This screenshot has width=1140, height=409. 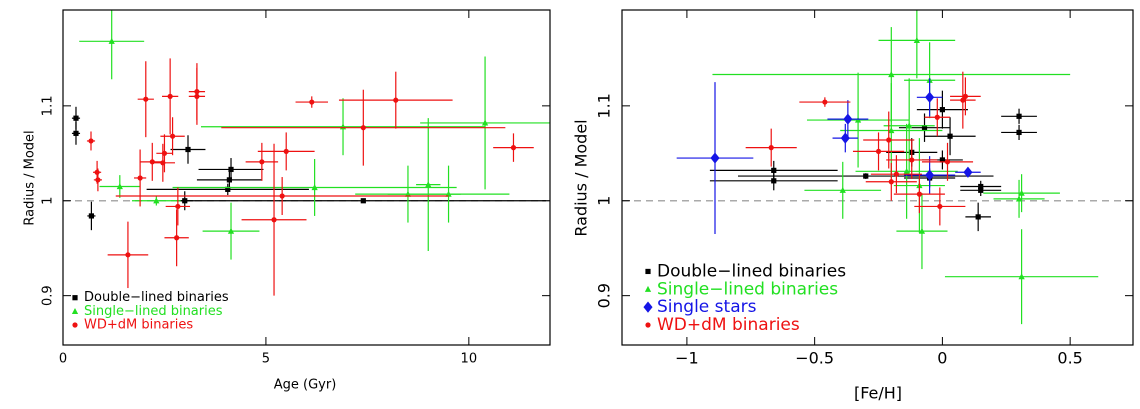 What do you see at coordinates (1069, 358) in the screenshot?
I see `x-tick-label: 0.5` at bounding box center [1069, 358].